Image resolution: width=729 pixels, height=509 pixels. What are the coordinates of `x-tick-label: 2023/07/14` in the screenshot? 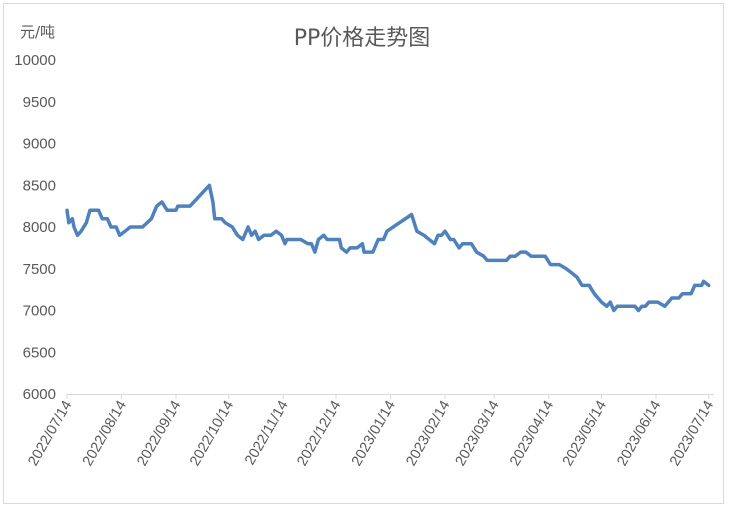 It's located at (692, 433).